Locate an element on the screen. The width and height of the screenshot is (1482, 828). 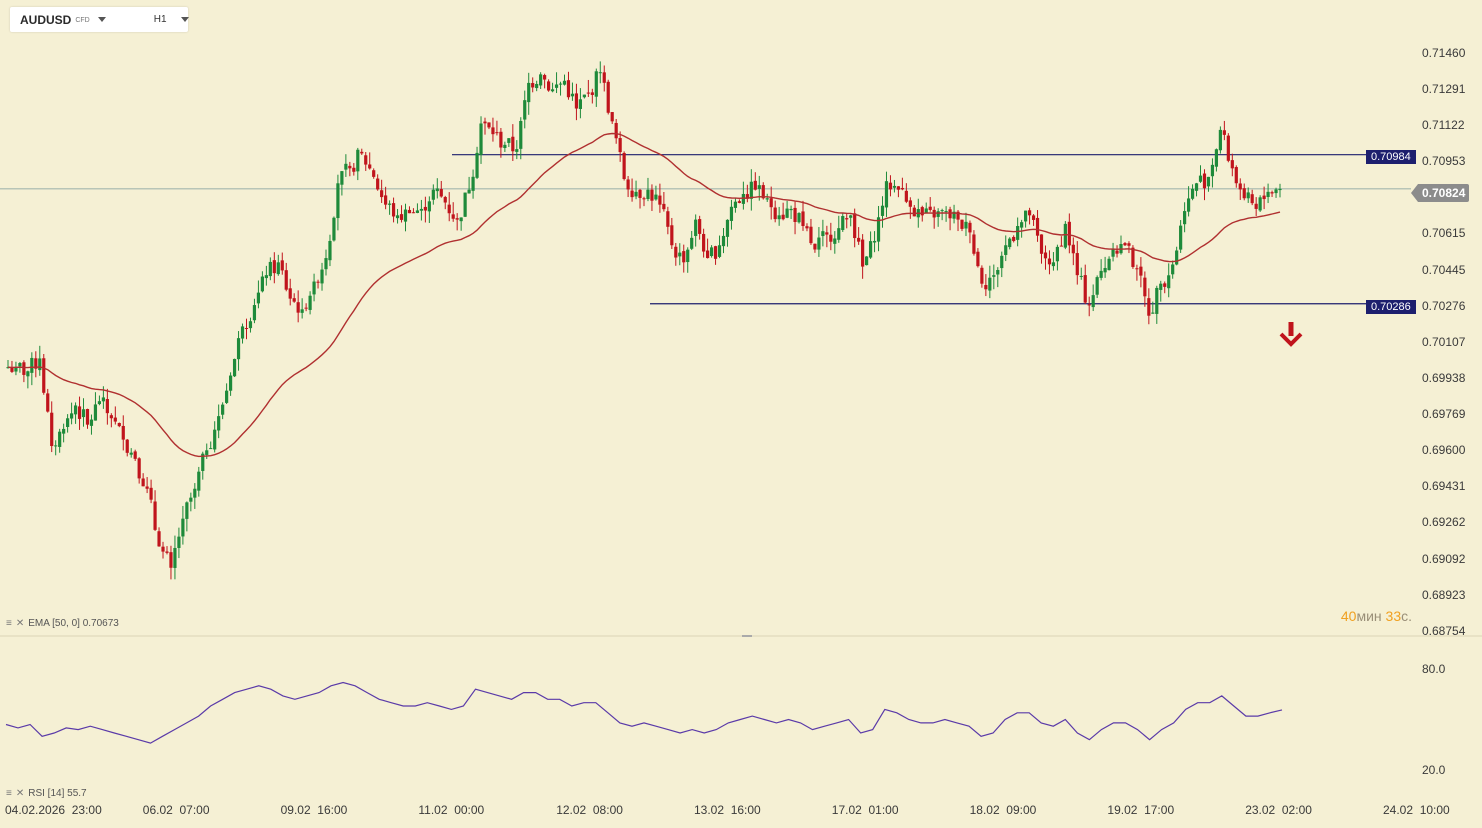
rsi-tick-label: 80.0 is located at coordinates (1434, 669).